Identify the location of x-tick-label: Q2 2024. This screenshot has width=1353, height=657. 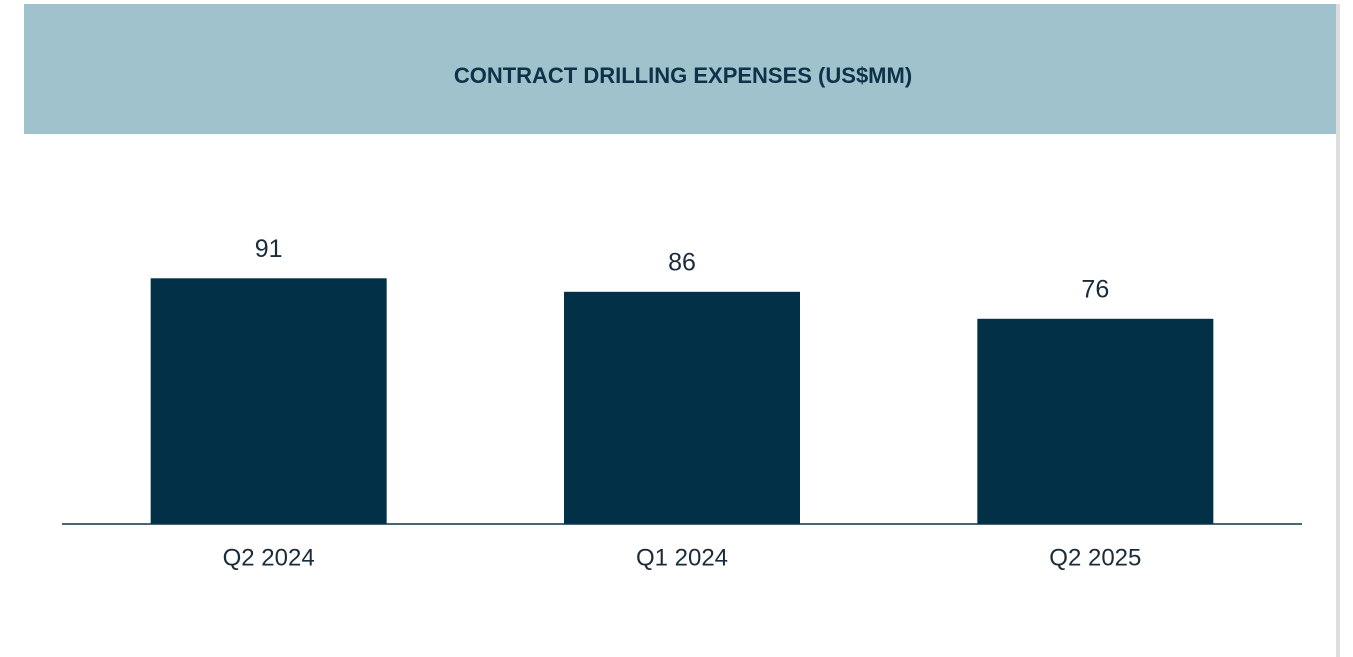
(269, 557).